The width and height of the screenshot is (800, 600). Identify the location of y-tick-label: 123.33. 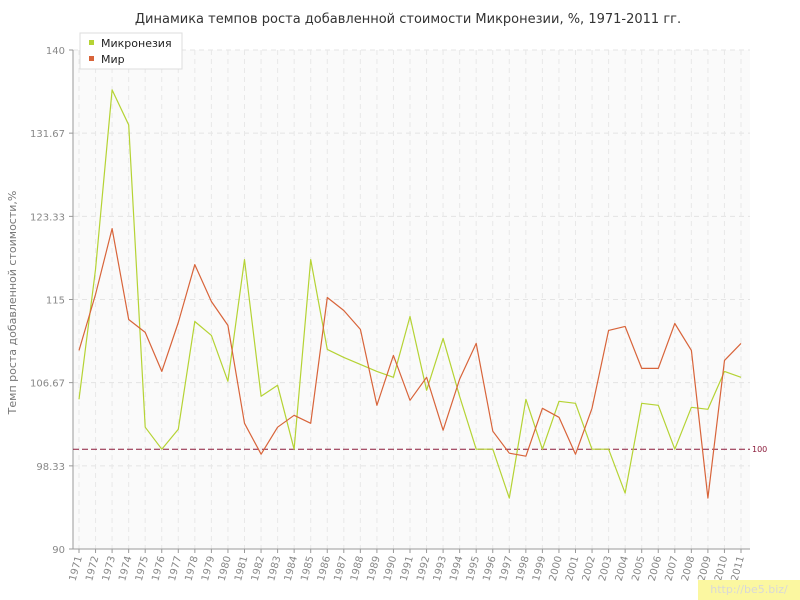
(47, 217).